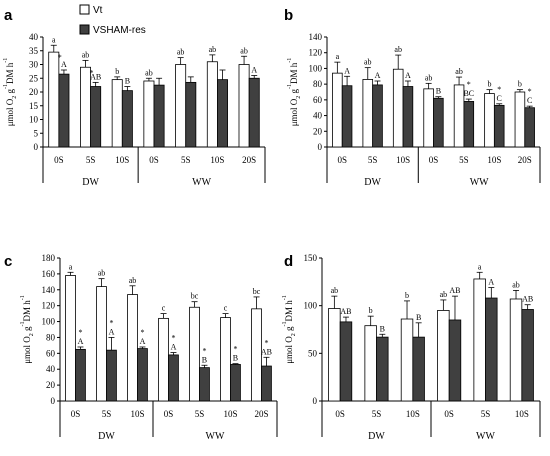 This screenshot has width=550, height=456. I want to click on y-tick-label: 35, so click(34, 51).